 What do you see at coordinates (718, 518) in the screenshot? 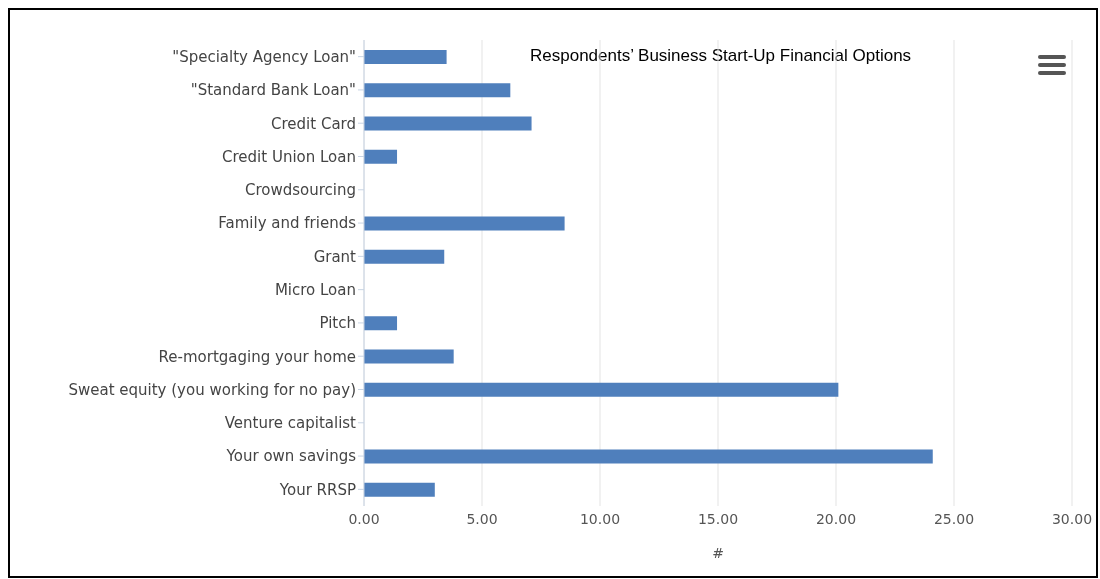
I see `x-tick-label: 15.00` at bounding box center [718, 518].